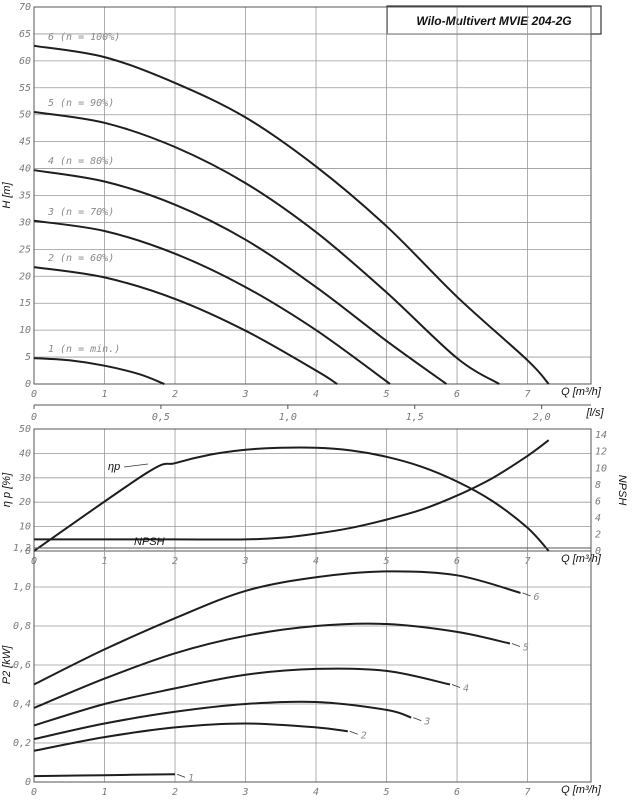 Image resolution: width=633 pixels, height=800 pixels. What do you see at coordinates (22, 587) in the screenshot?
I see `y-tick-label: 1,0` at bounding box center [22, 587].